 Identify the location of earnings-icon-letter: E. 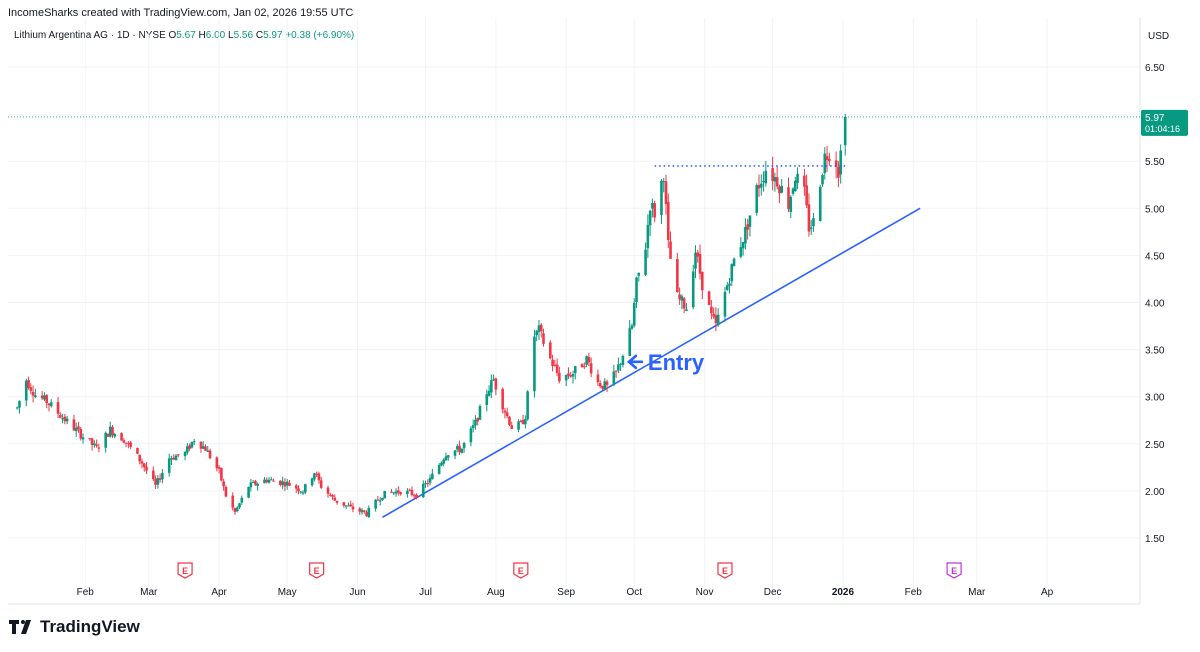
(725, 571).